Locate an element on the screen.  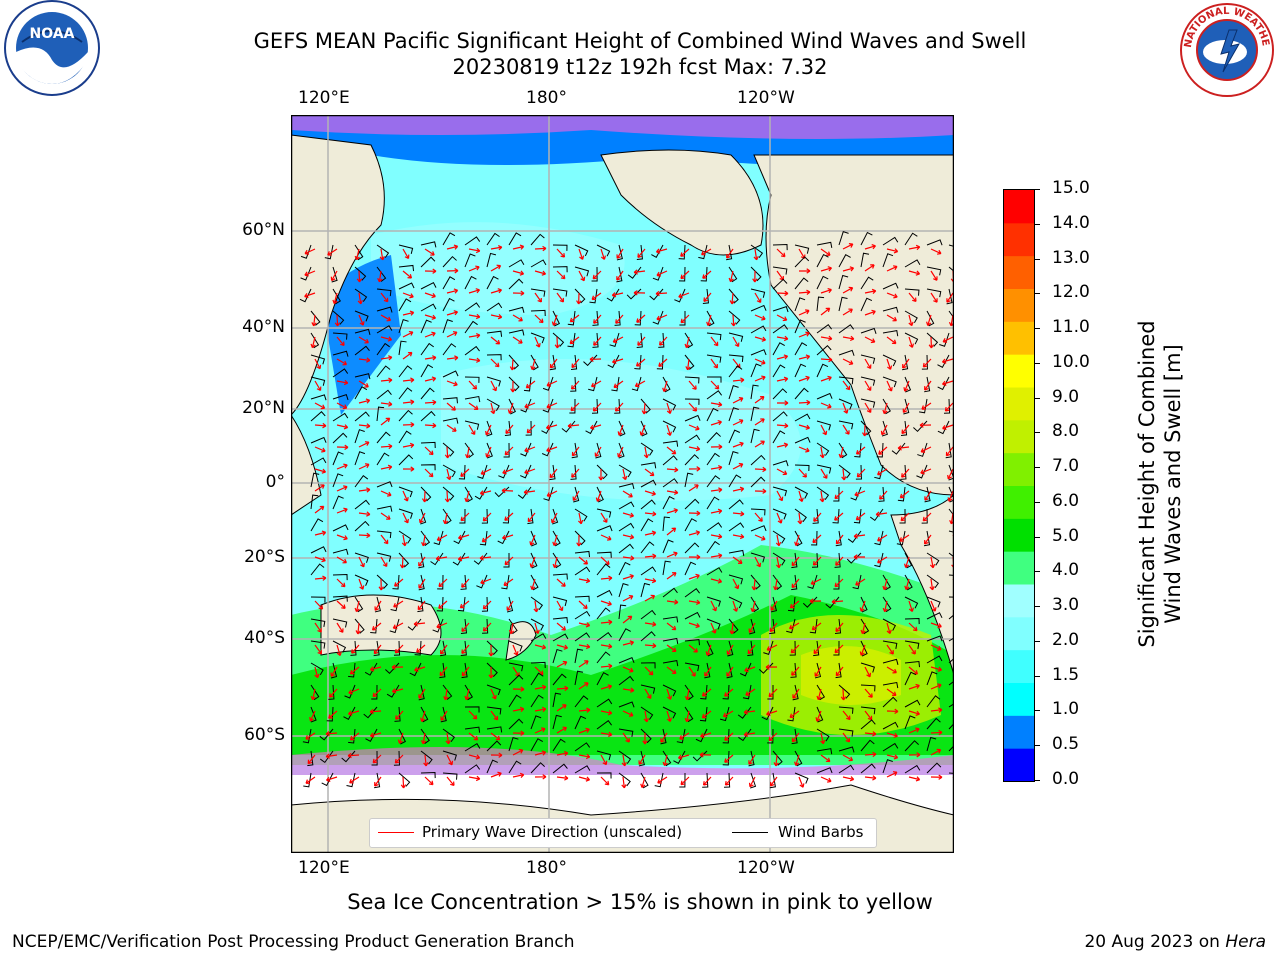
wind-barbs-legend-label: Wind Barbs is located at coordinates (821, 832).